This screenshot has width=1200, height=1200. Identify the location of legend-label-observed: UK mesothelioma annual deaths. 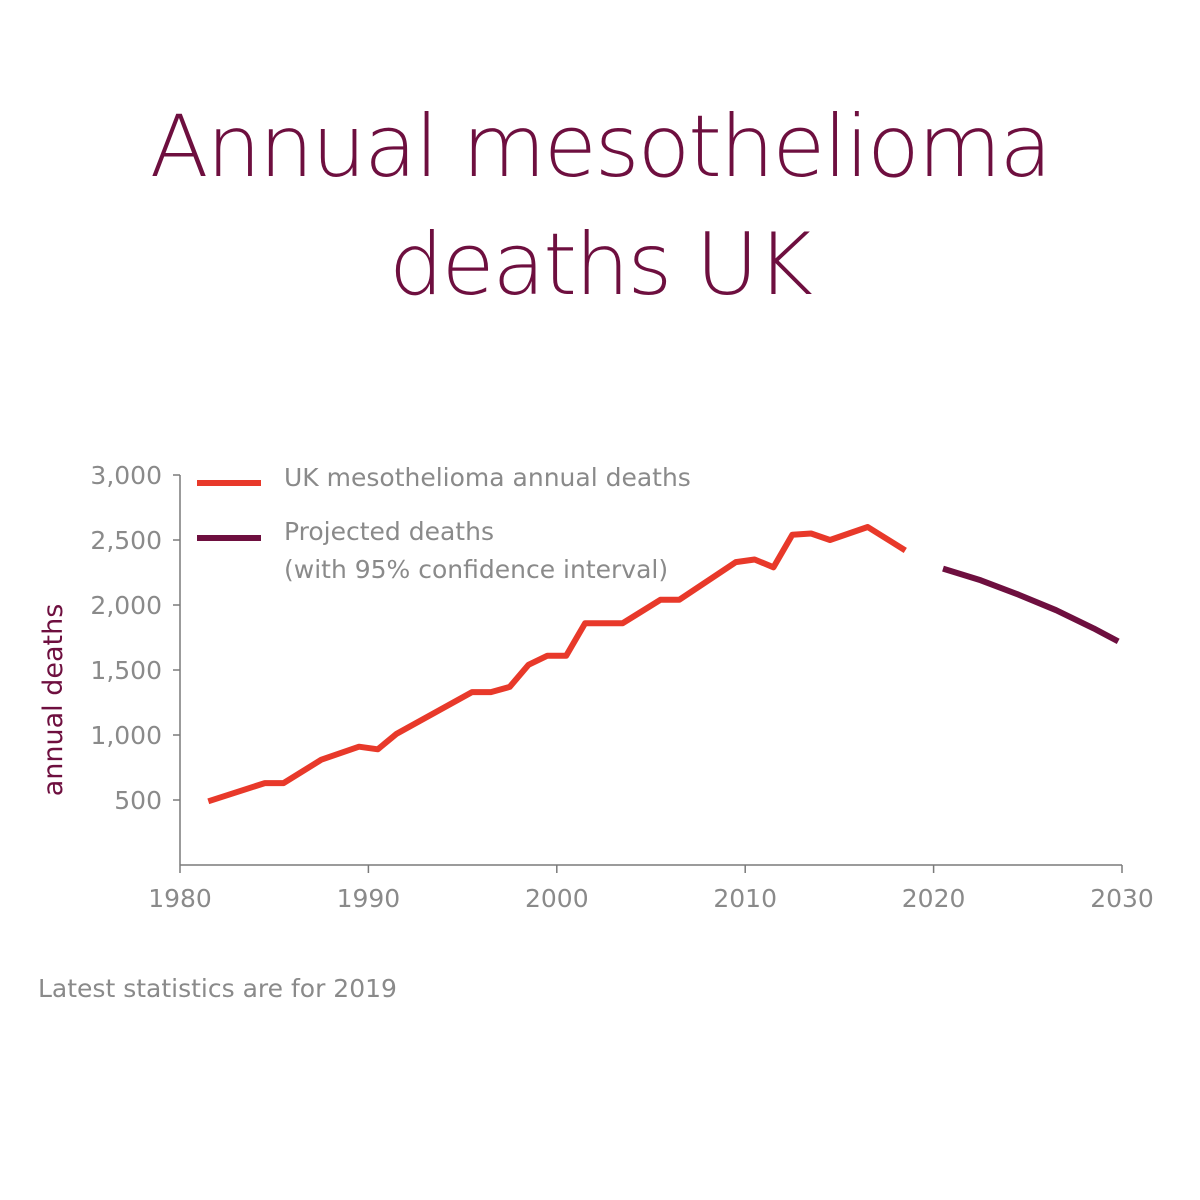
(487, 477).